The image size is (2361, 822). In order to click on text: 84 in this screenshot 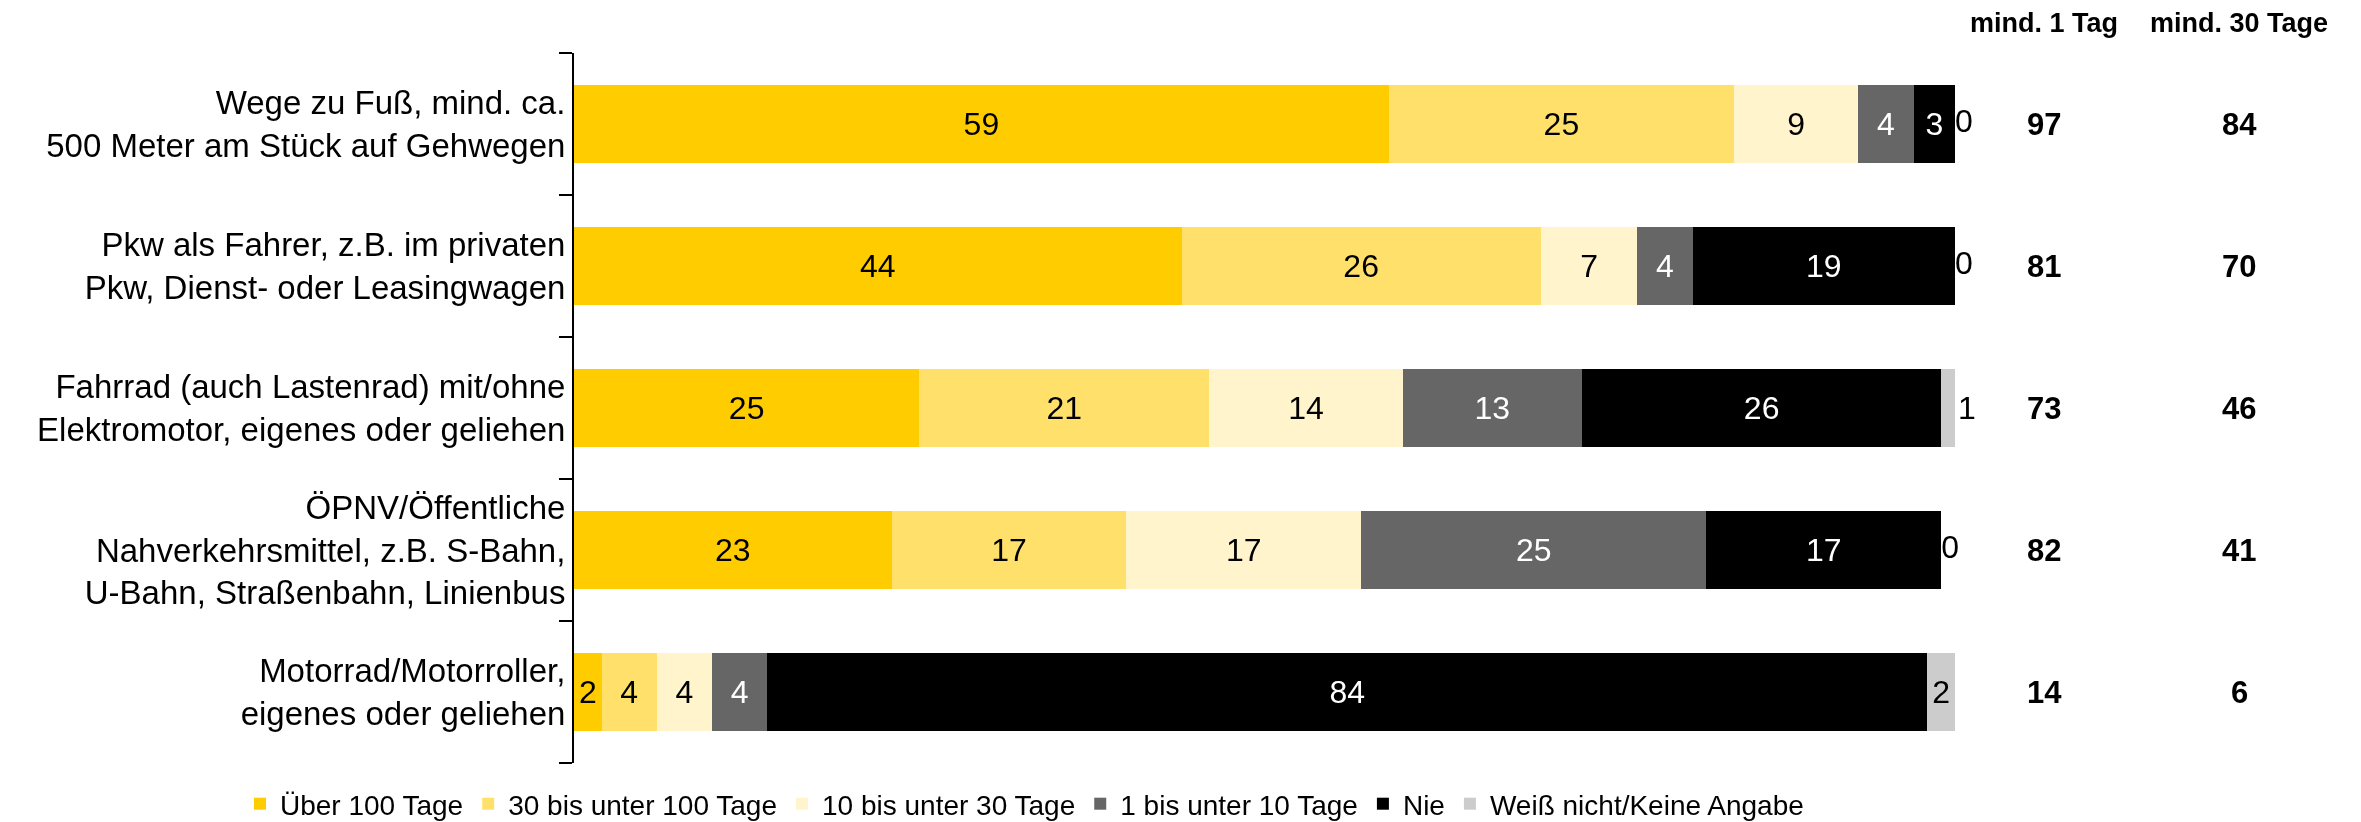, I will do `click(2240, 124)`.